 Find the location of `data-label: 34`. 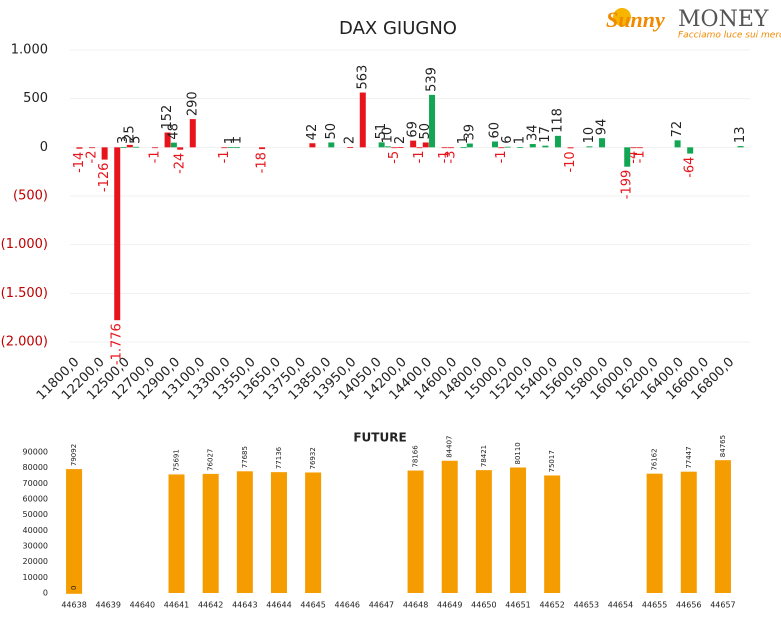

data-label: 34 is located at coordinates (532, 132).